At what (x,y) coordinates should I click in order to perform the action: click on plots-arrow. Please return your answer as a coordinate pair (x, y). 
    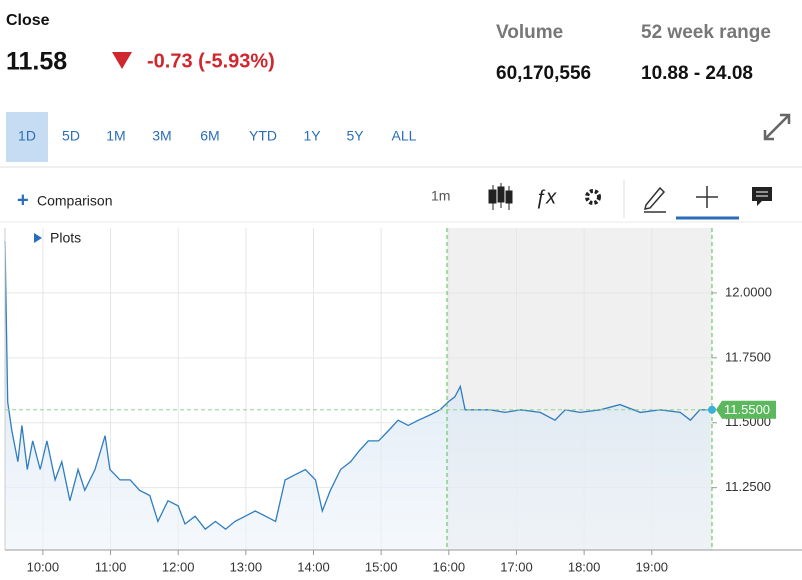
    Looking at the image, I should click on (38, 238).